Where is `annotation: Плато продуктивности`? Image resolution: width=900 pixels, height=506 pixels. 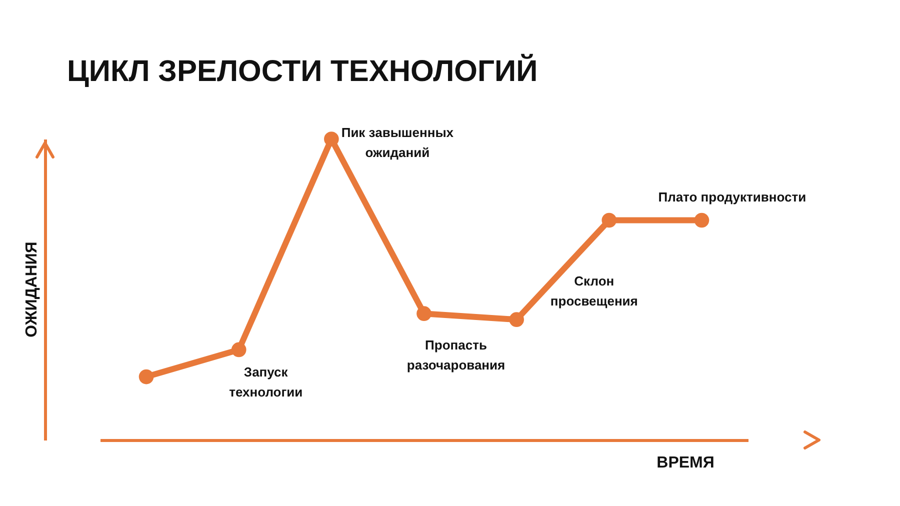 annotation: Плато продуктивности is located at coordinates (732, 196).